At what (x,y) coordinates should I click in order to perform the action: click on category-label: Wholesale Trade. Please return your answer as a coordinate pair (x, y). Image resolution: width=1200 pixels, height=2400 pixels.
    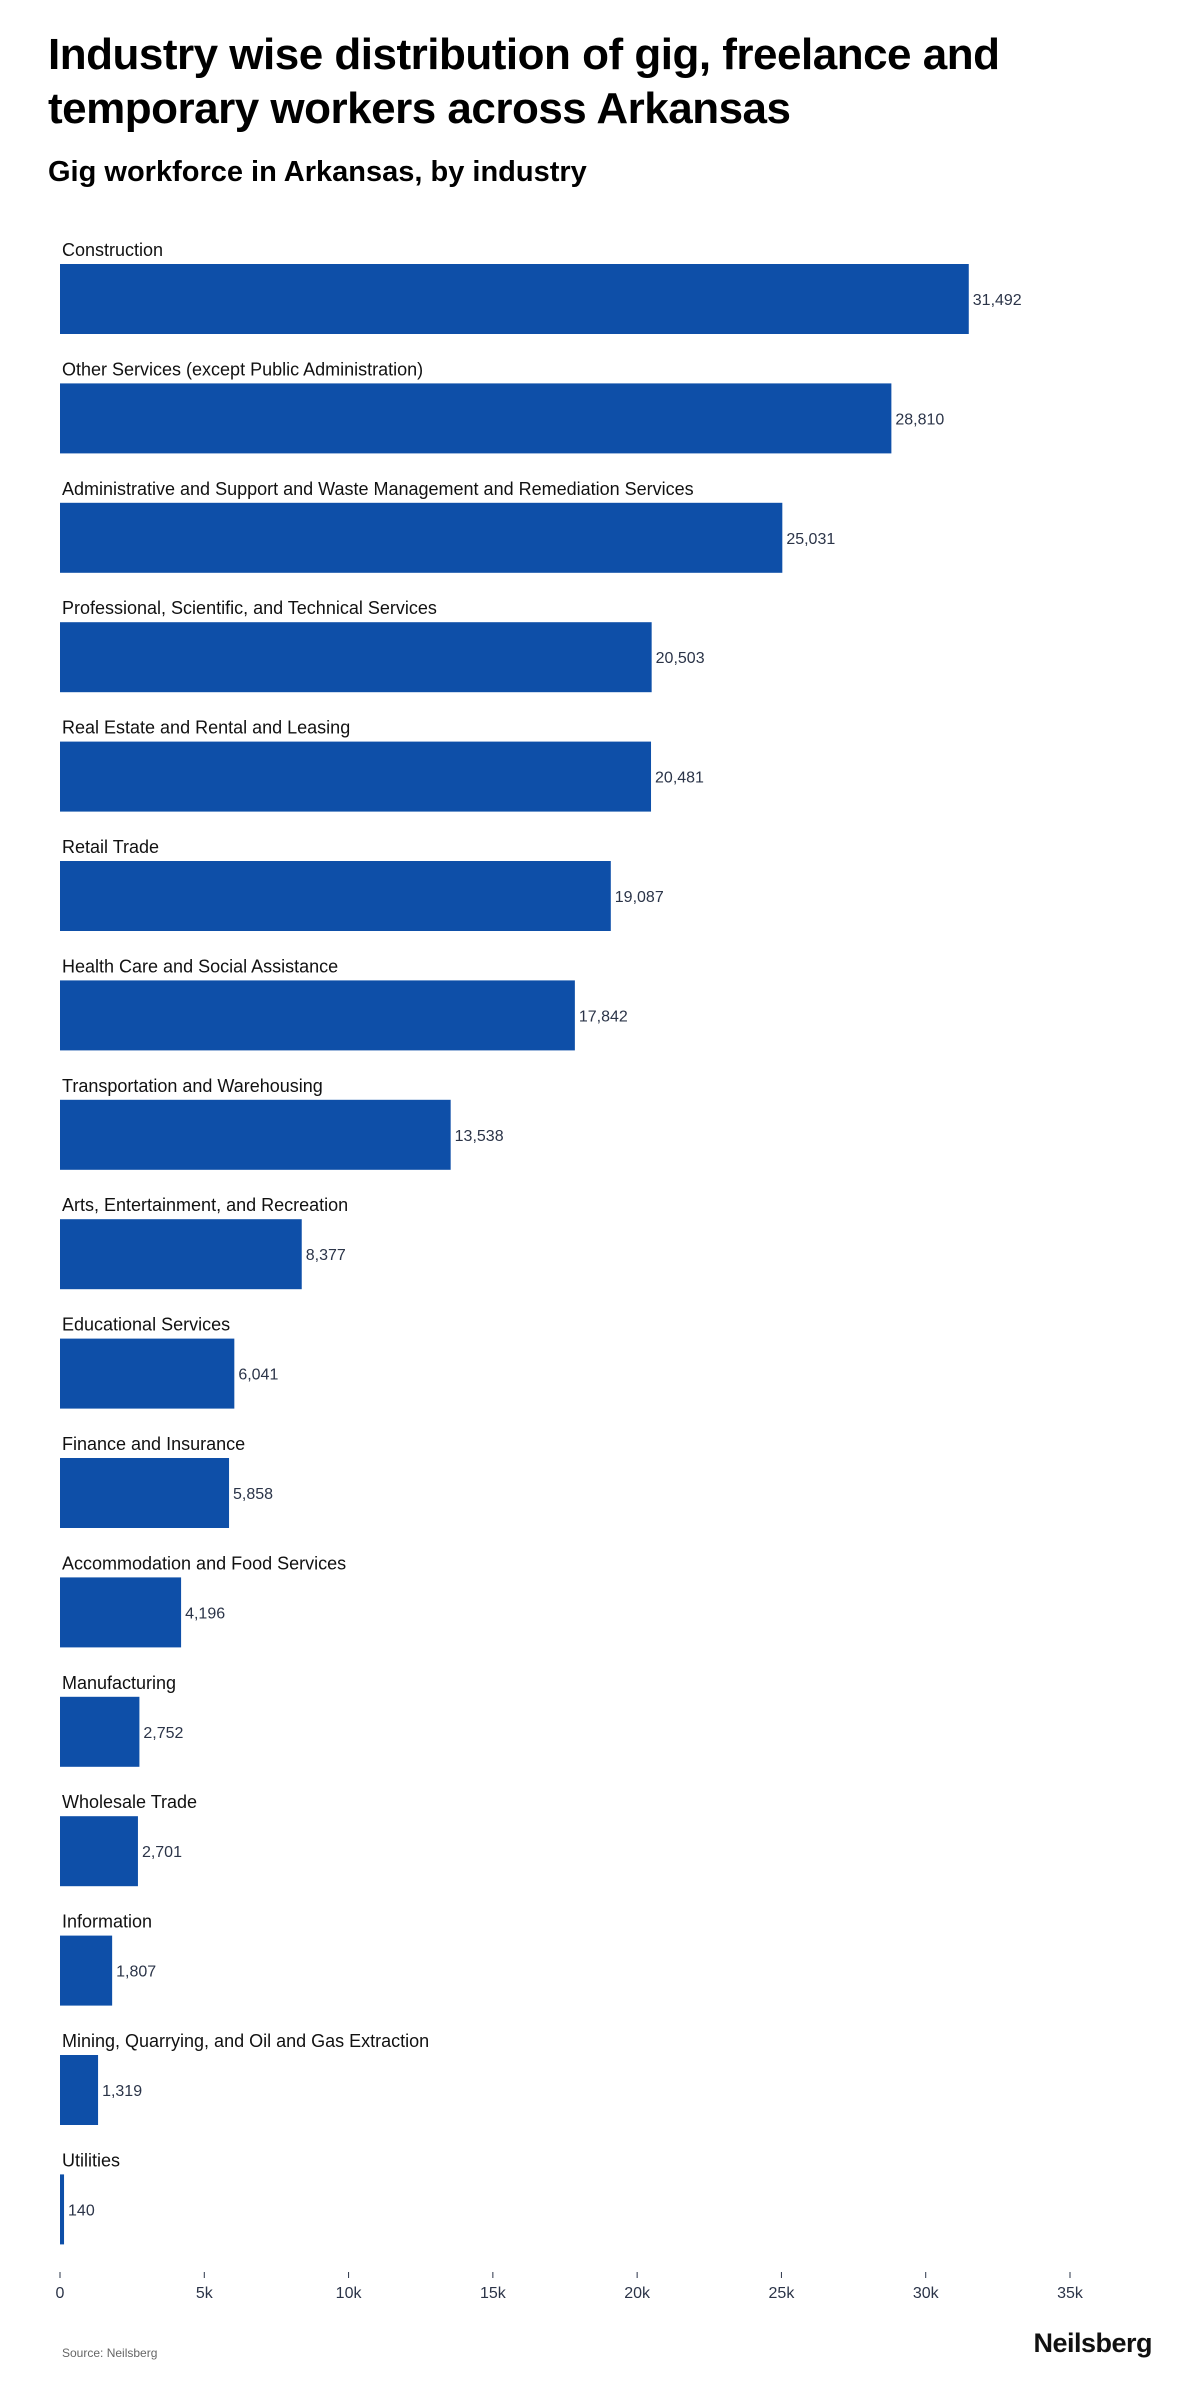
    Looking at the image, I should click on (129, 1802).